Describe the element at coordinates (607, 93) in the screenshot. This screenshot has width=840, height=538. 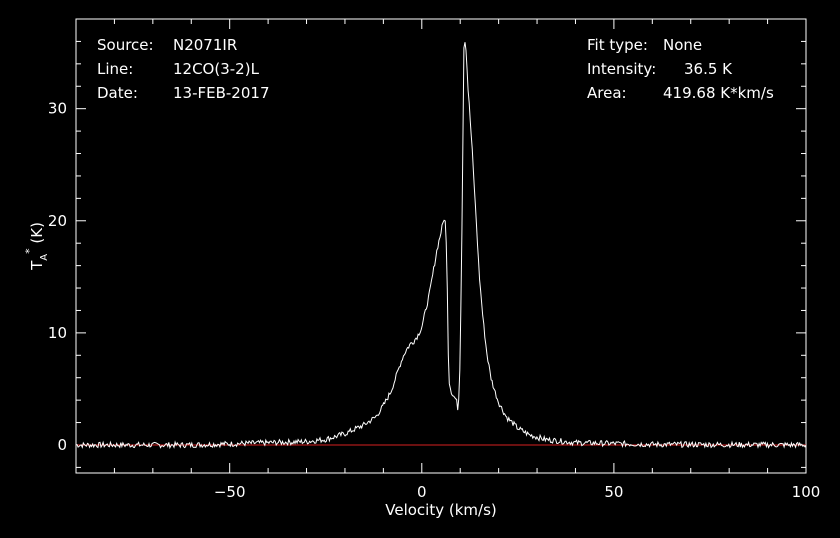
I see `area-label: Area:` at that location.